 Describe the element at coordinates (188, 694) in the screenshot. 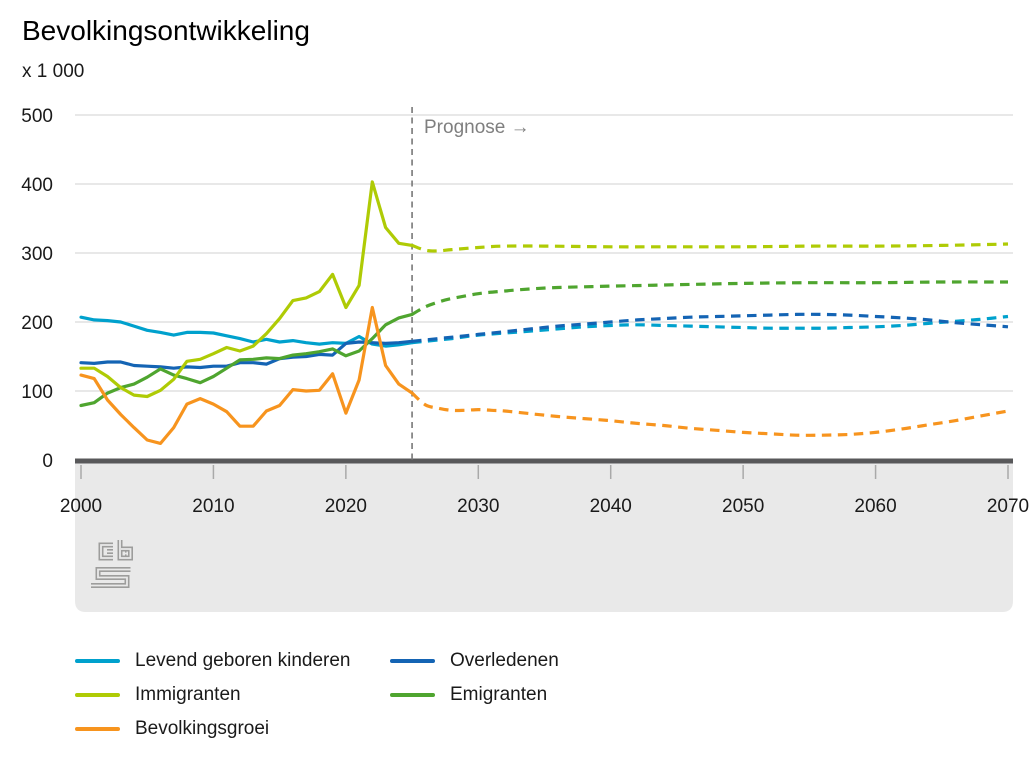

I see `legend-label-immigration: Immigranten` at that location.